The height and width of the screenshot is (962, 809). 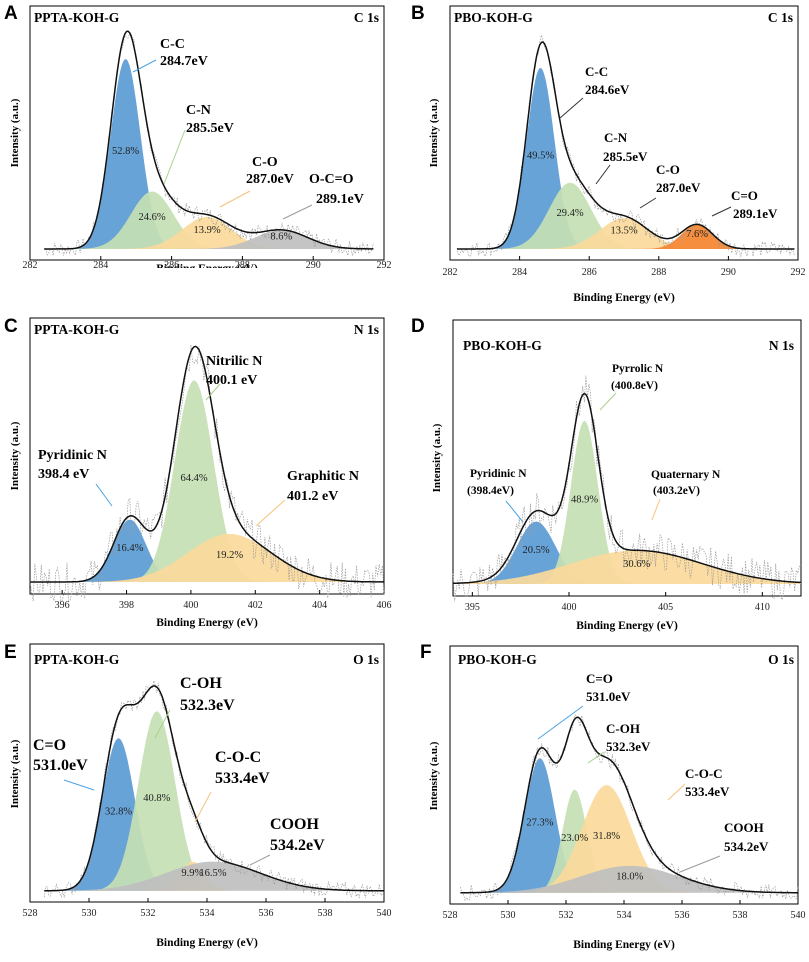 What do you see at coordinates (596, 71) in the screenshot?
I see `peak-name-label: C-C` at bounding box center [596, 71].